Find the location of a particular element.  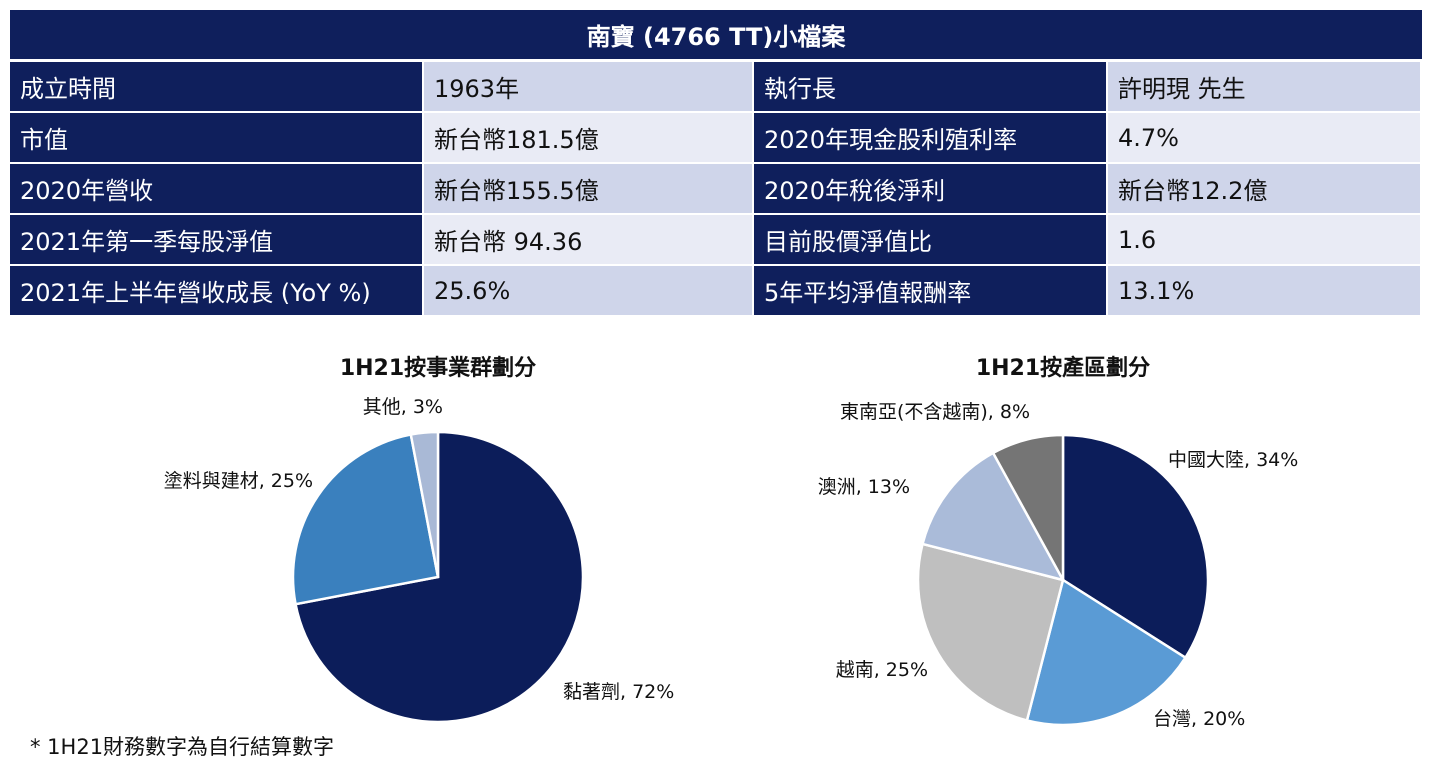

profile-value: 1.6 is located at coordinates (1264, 239).